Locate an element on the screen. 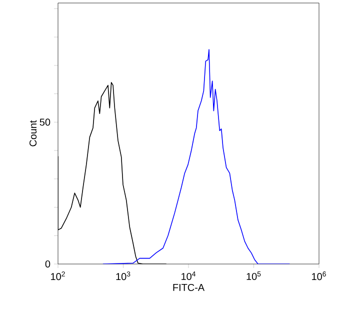 Image resolution: width=350 pixels, height=321 pixels. x-axis-title: FITC-A is located at coordinates (189, 287).